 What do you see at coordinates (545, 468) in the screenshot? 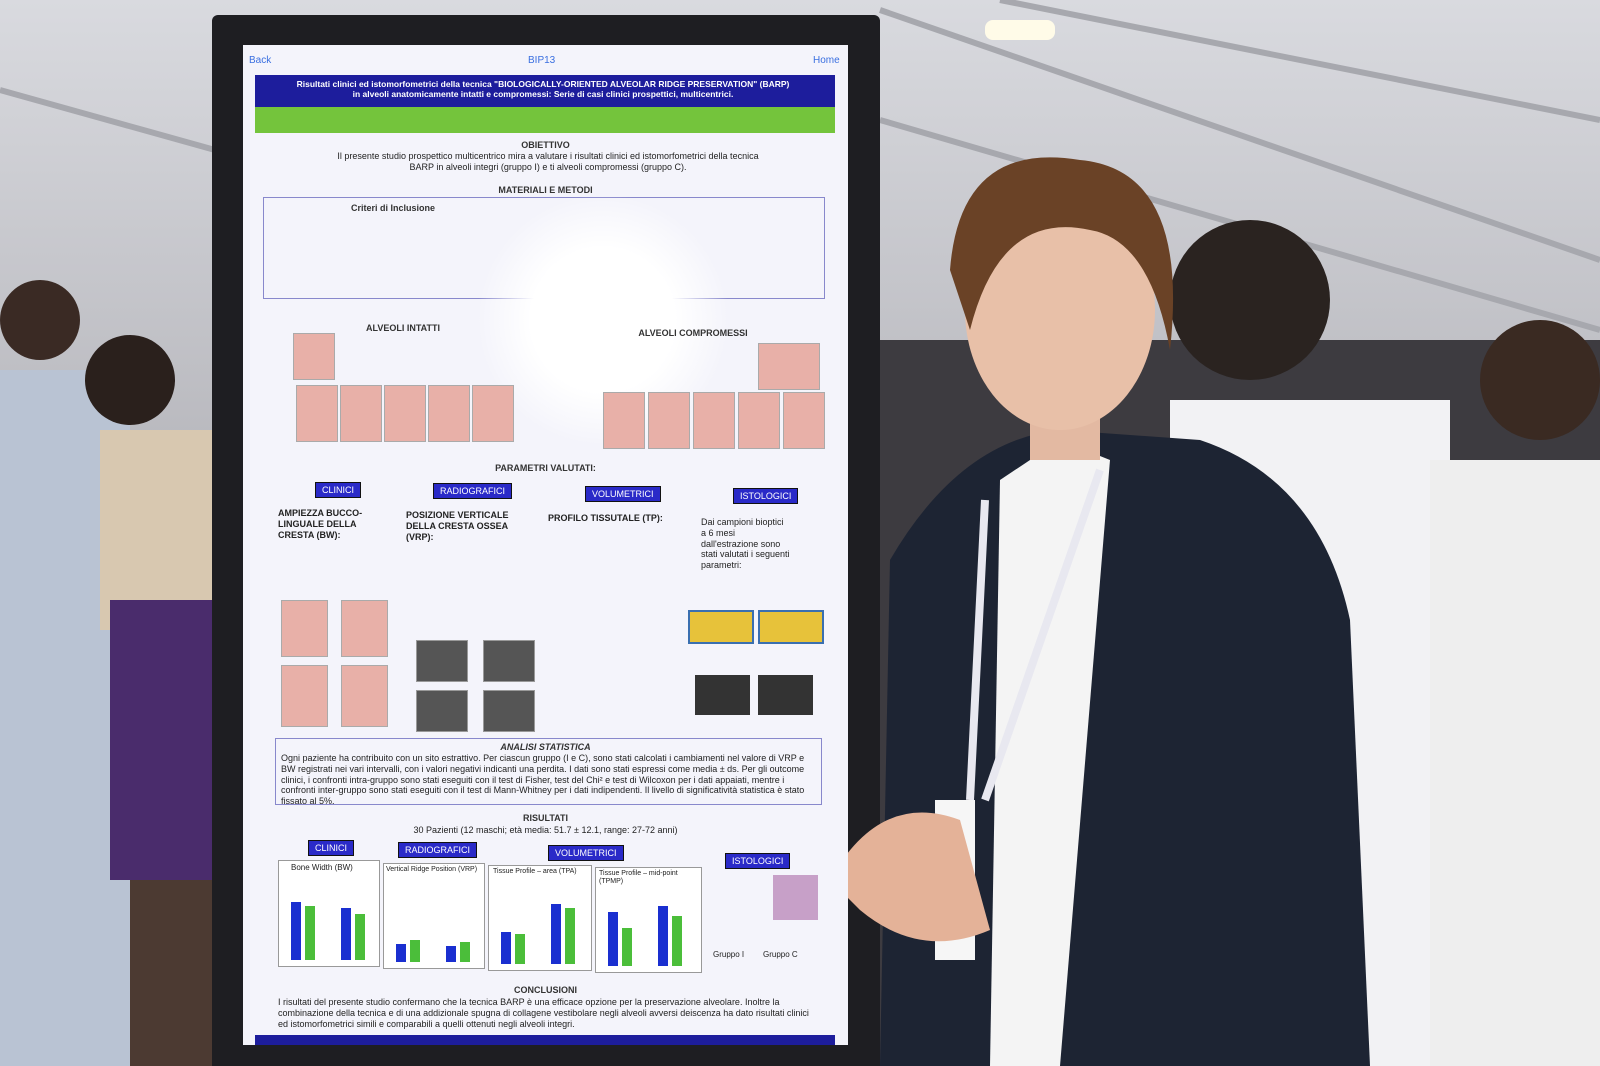
I see `parameters-heading: PARAMETRI VALUTATI:` at bounding box center [545, 468].